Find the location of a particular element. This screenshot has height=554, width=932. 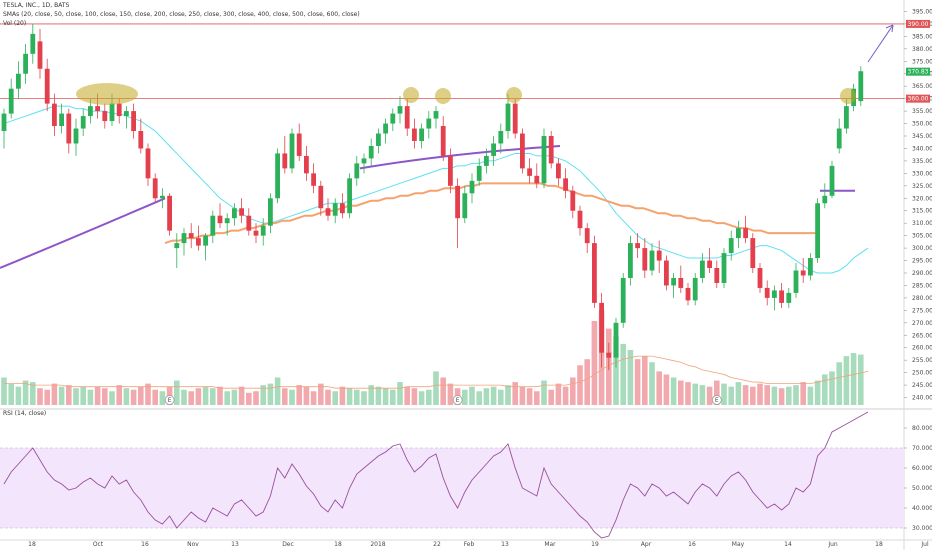

volume-ma-line is located at coordinates (436, 372).